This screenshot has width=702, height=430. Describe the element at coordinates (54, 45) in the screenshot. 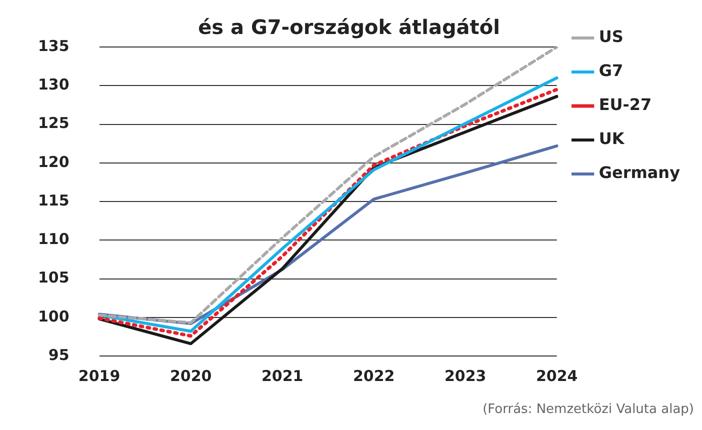

I see `y-tick-label: 135` at that location.